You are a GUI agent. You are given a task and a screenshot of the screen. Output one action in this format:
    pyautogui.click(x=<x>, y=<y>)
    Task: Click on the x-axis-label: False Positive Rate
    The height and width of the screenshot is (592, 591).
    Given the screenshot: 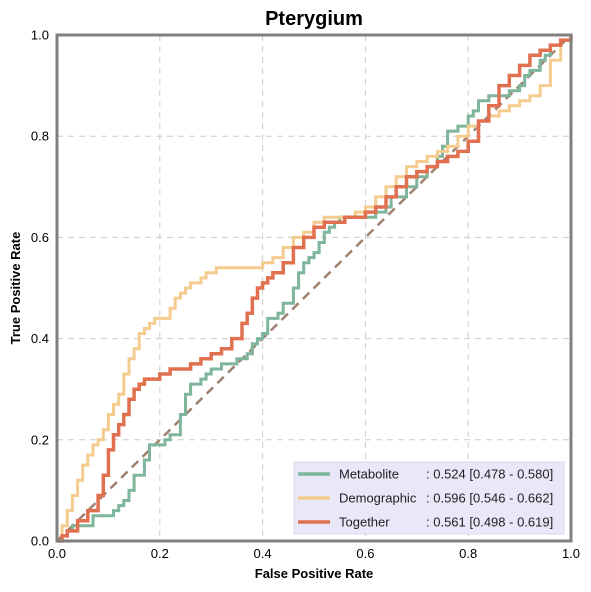 What is the action you would take?
    pyautogui.click(x=314, y=573)
    